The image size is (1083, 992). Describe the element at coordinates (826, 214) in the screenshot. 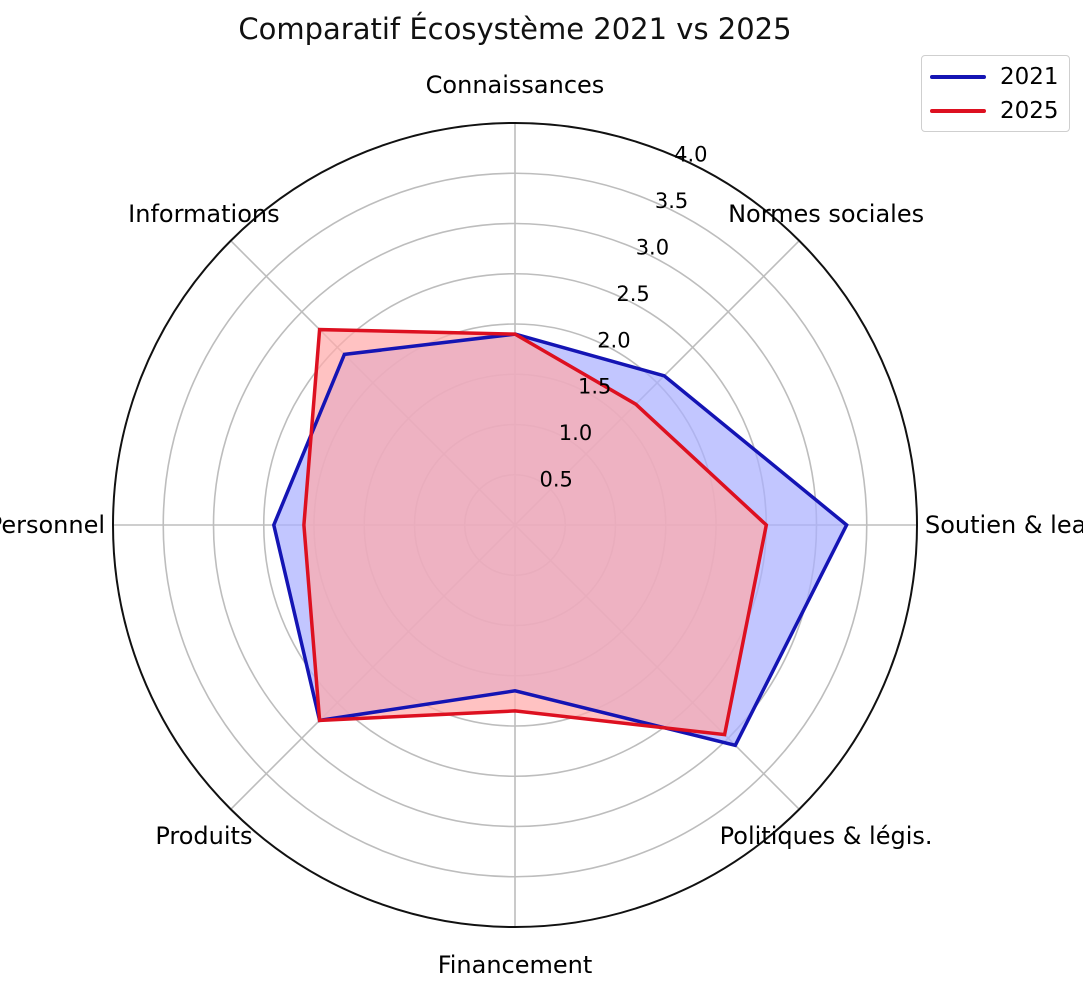

I see `axis-label-1: Normes sociales` at that location.